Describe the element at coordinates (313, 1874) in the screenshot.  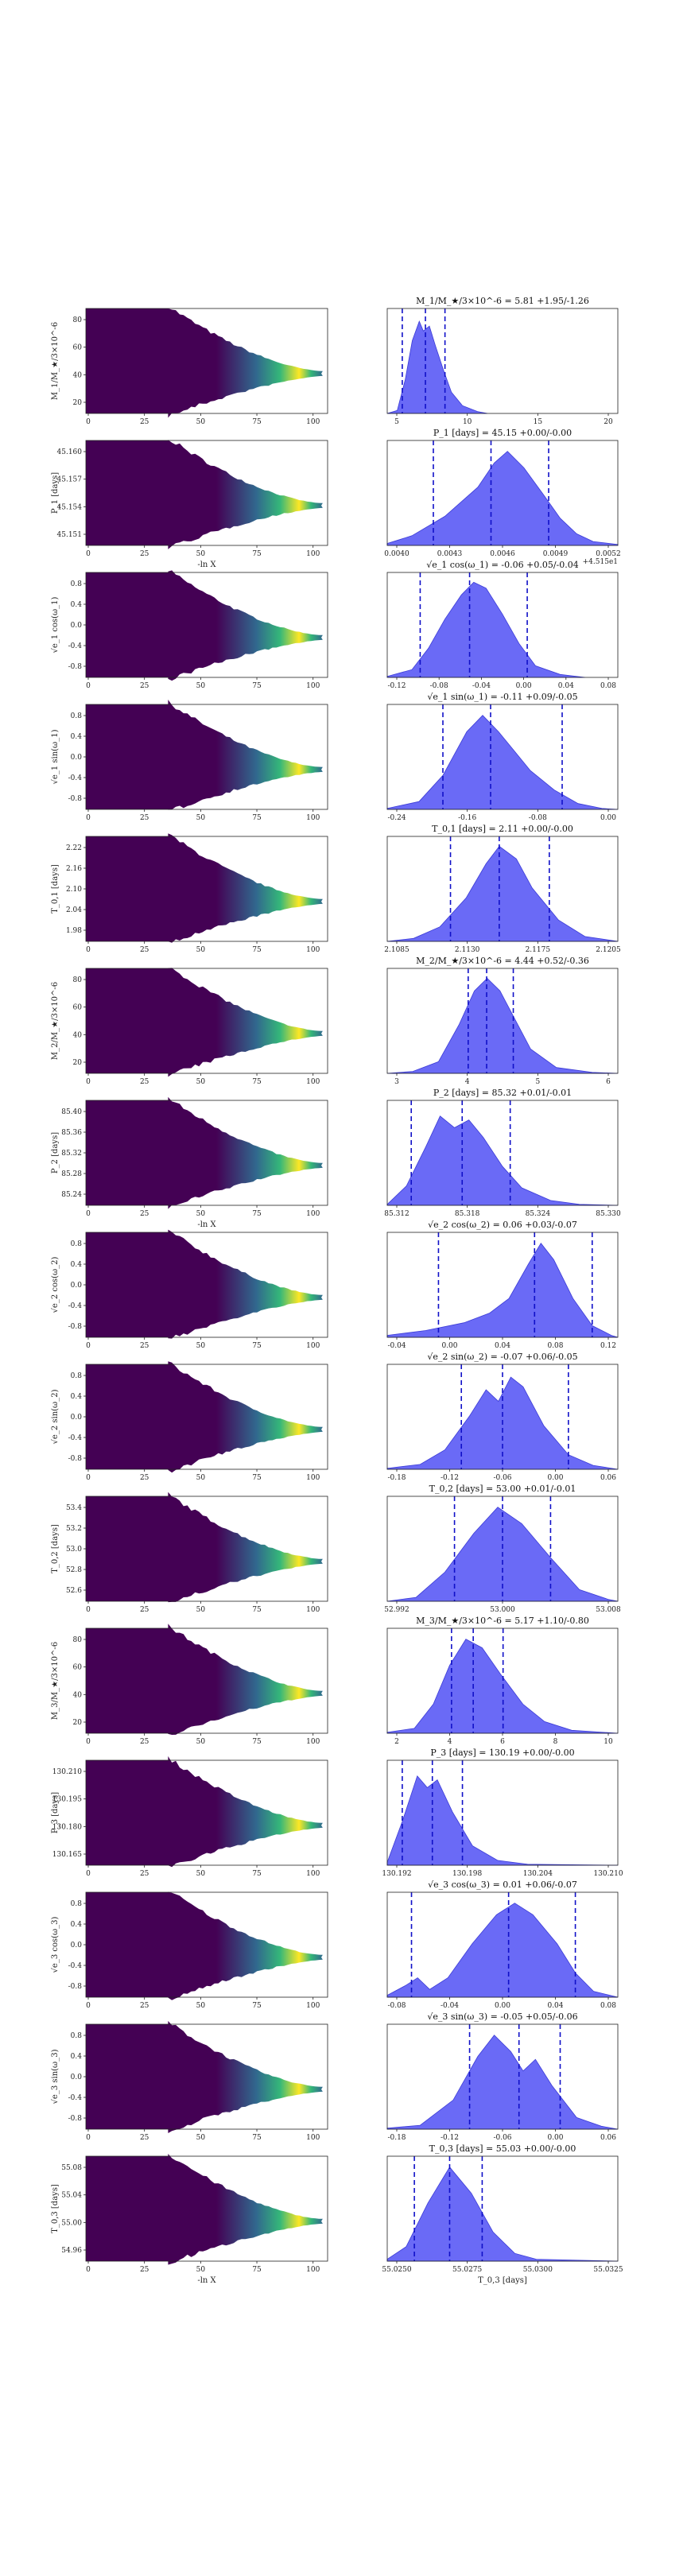
I see `trace-xtick-label-12-4: 100` at that location.